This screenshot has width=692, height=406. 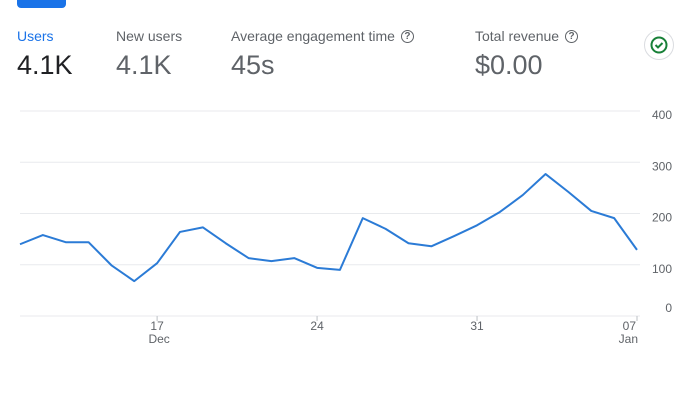 I want to click on check-icon, so click(x=659, y=45).